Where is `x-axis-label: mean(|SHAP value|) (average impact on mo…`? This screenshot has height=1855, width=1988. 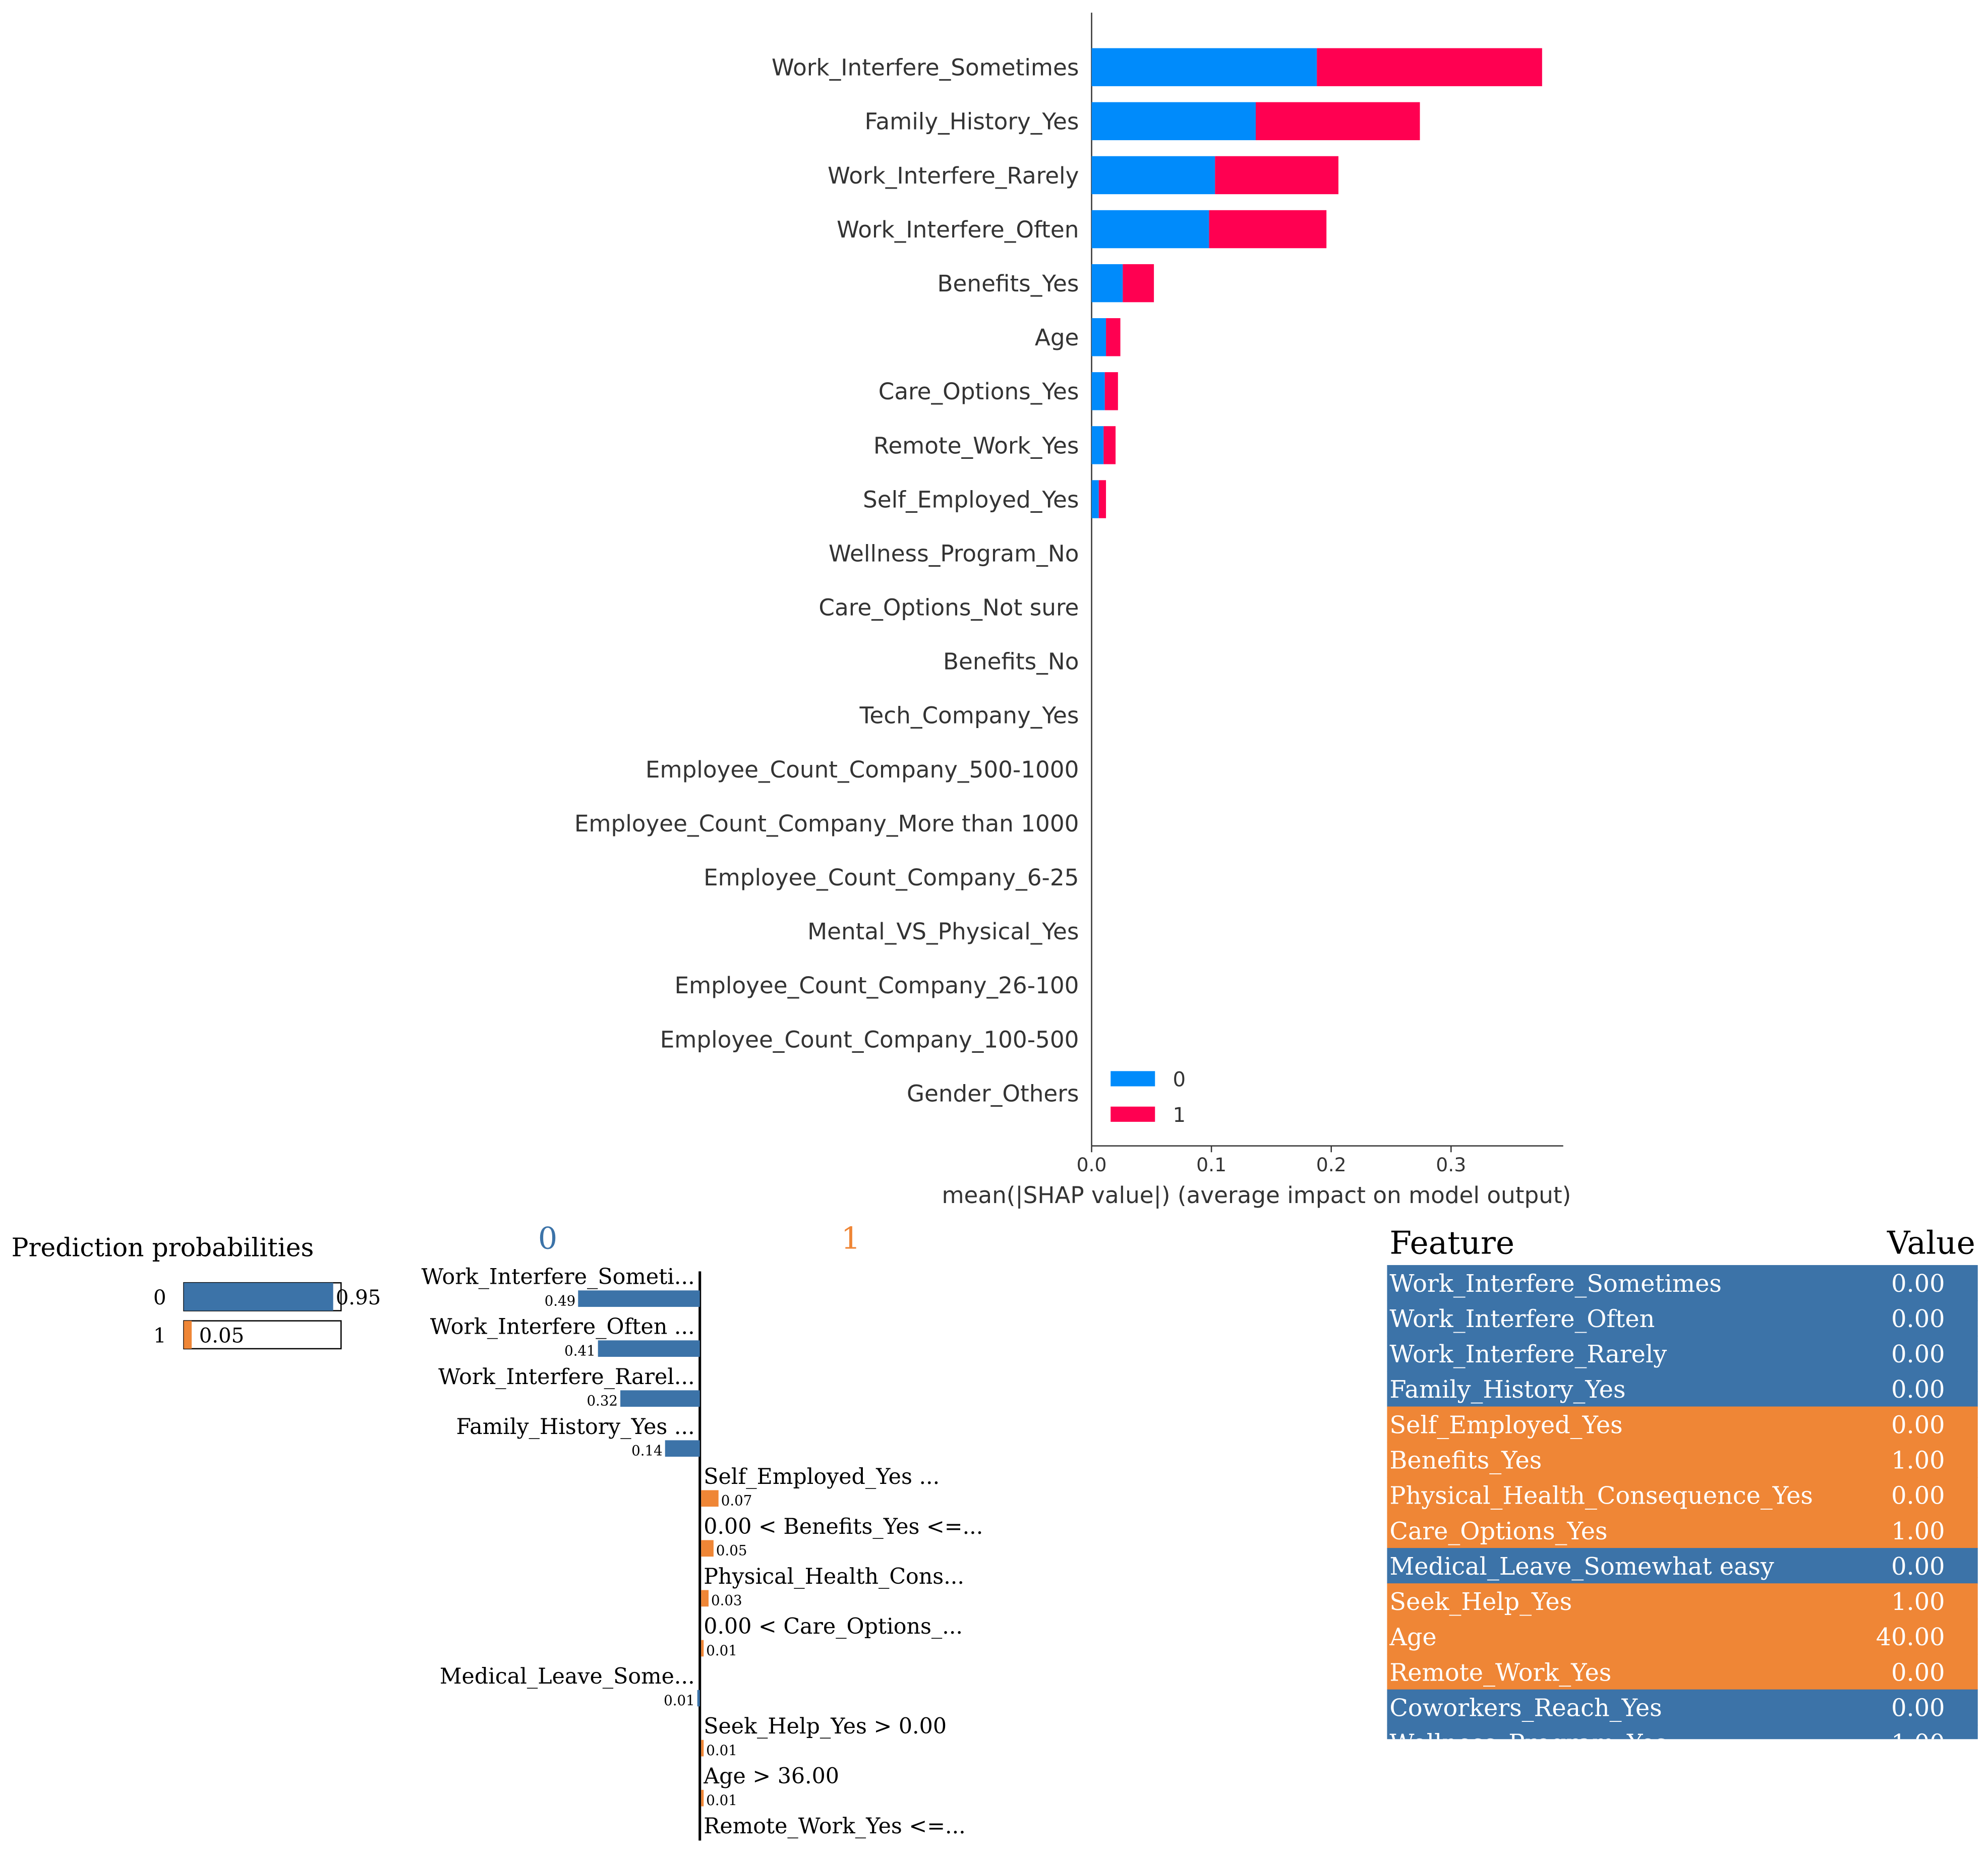 x-axis-label: mean(|SHAP value|) (average impact on mo… is located at coordinates (1256, 1195).